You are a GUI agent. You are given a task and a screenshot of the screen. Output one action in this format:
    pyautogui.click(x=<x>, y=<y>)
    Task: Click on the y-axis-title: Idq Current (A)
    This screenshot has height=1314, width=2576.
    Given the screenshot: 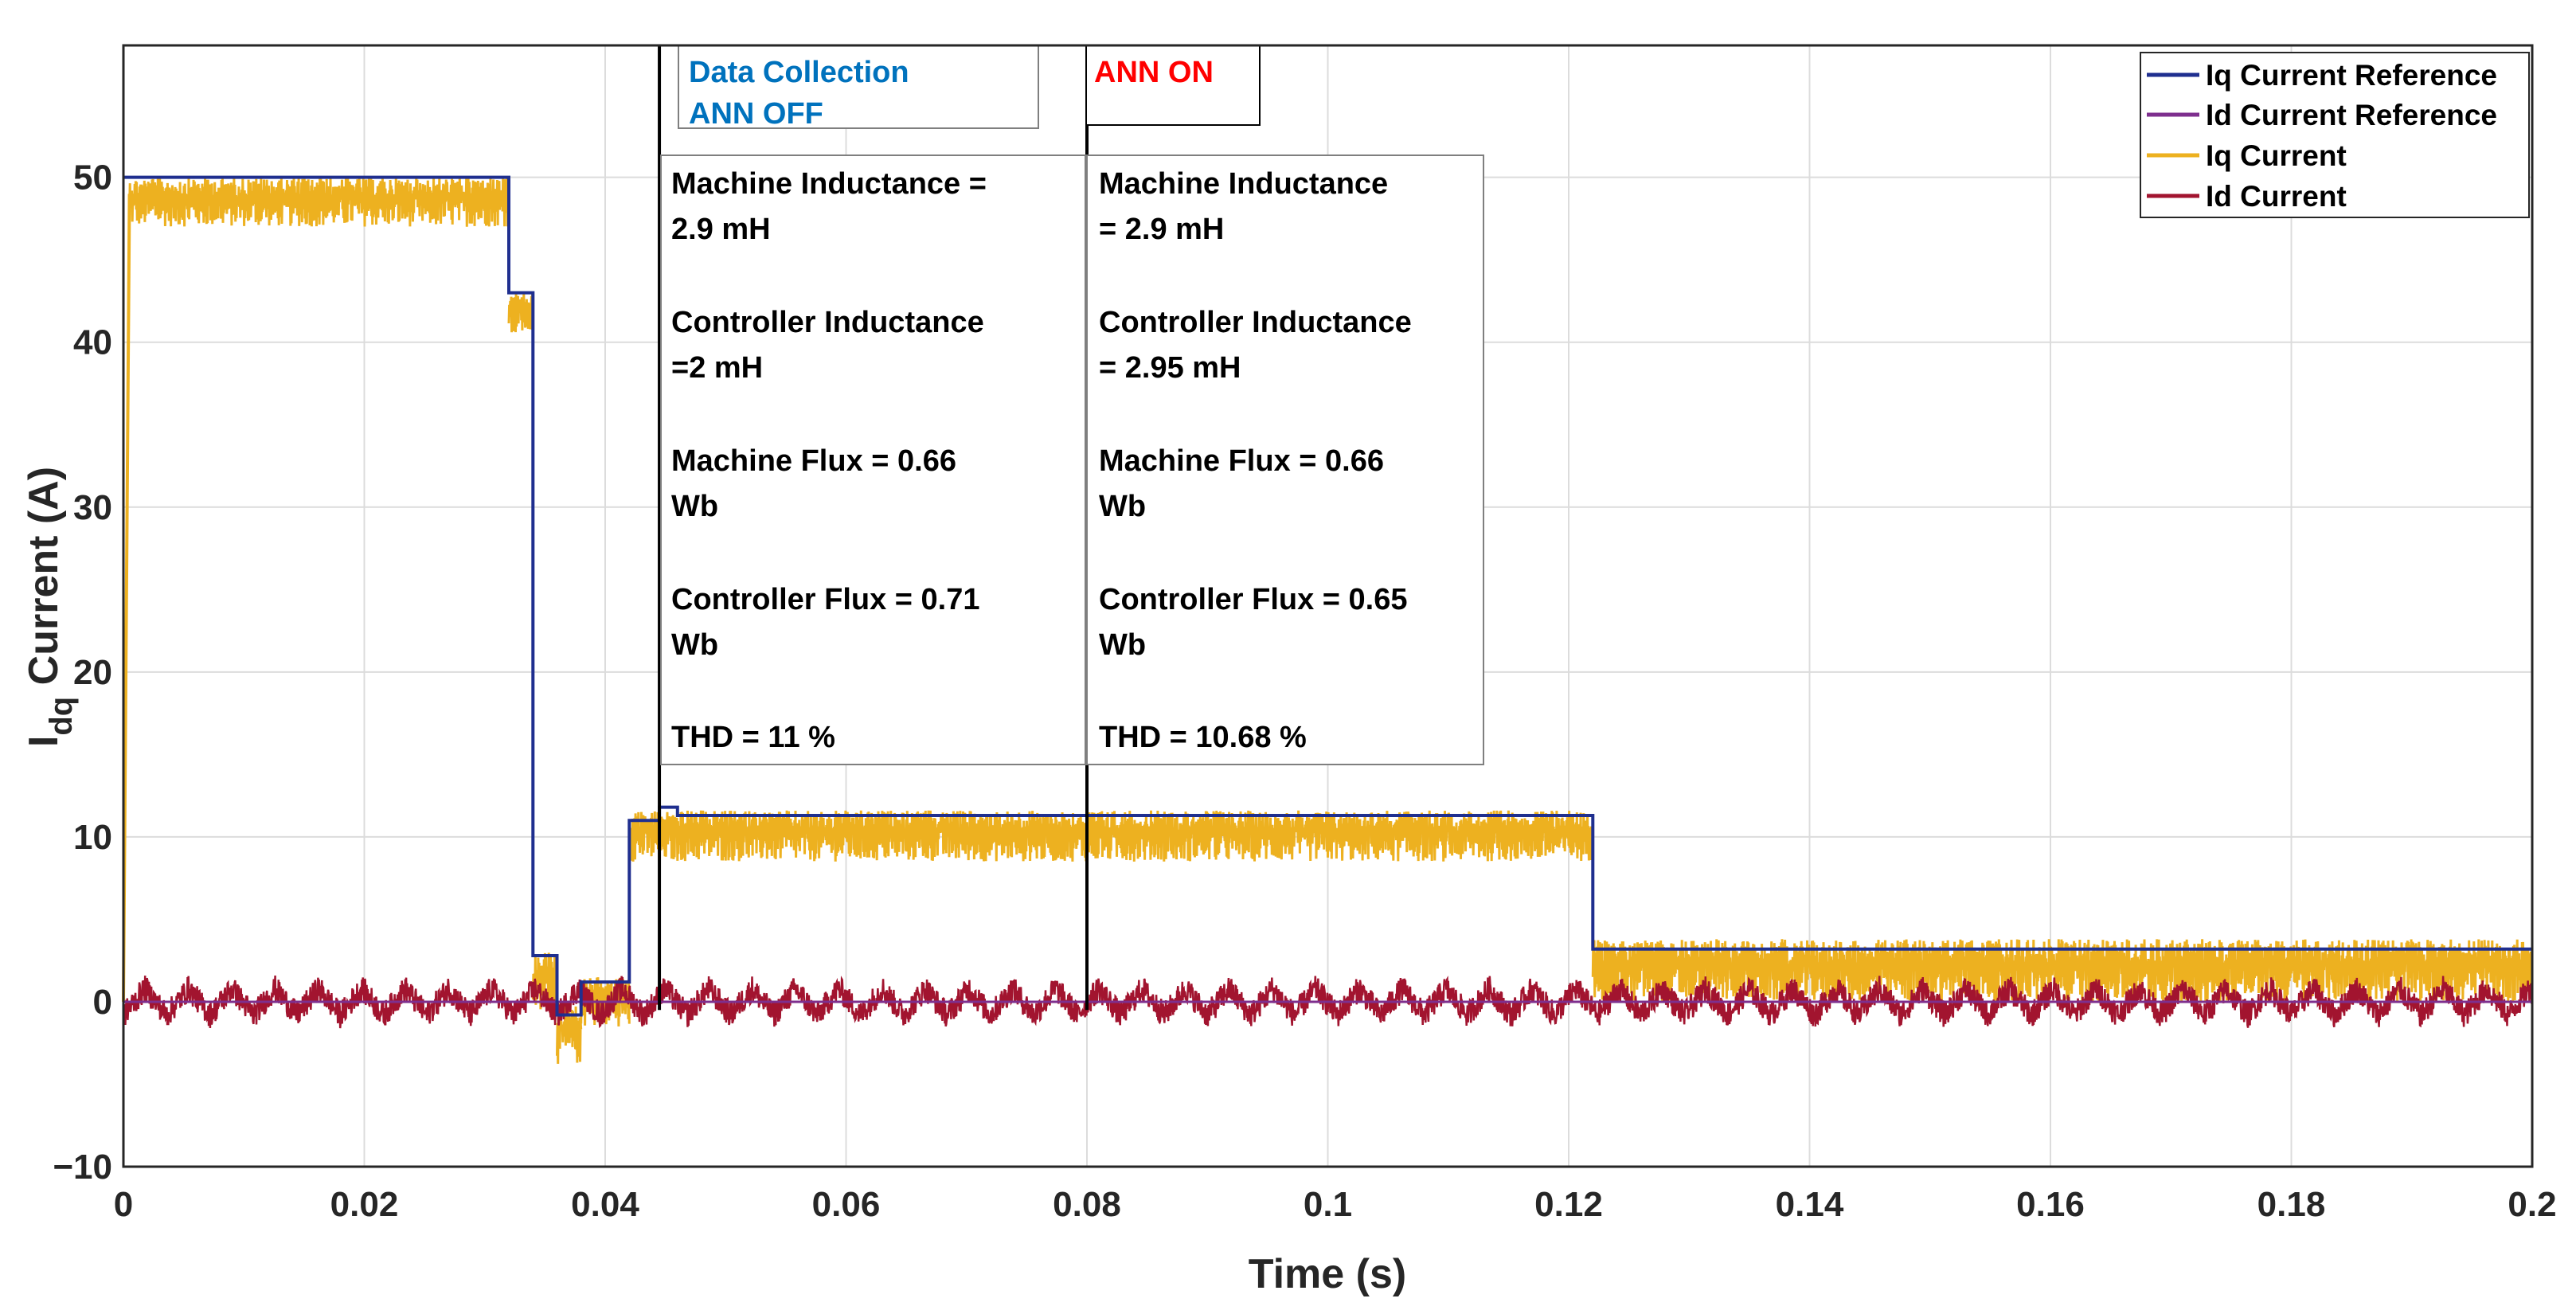 What is the action you would take?
    pyautogui.click(x=50, y=607)
    